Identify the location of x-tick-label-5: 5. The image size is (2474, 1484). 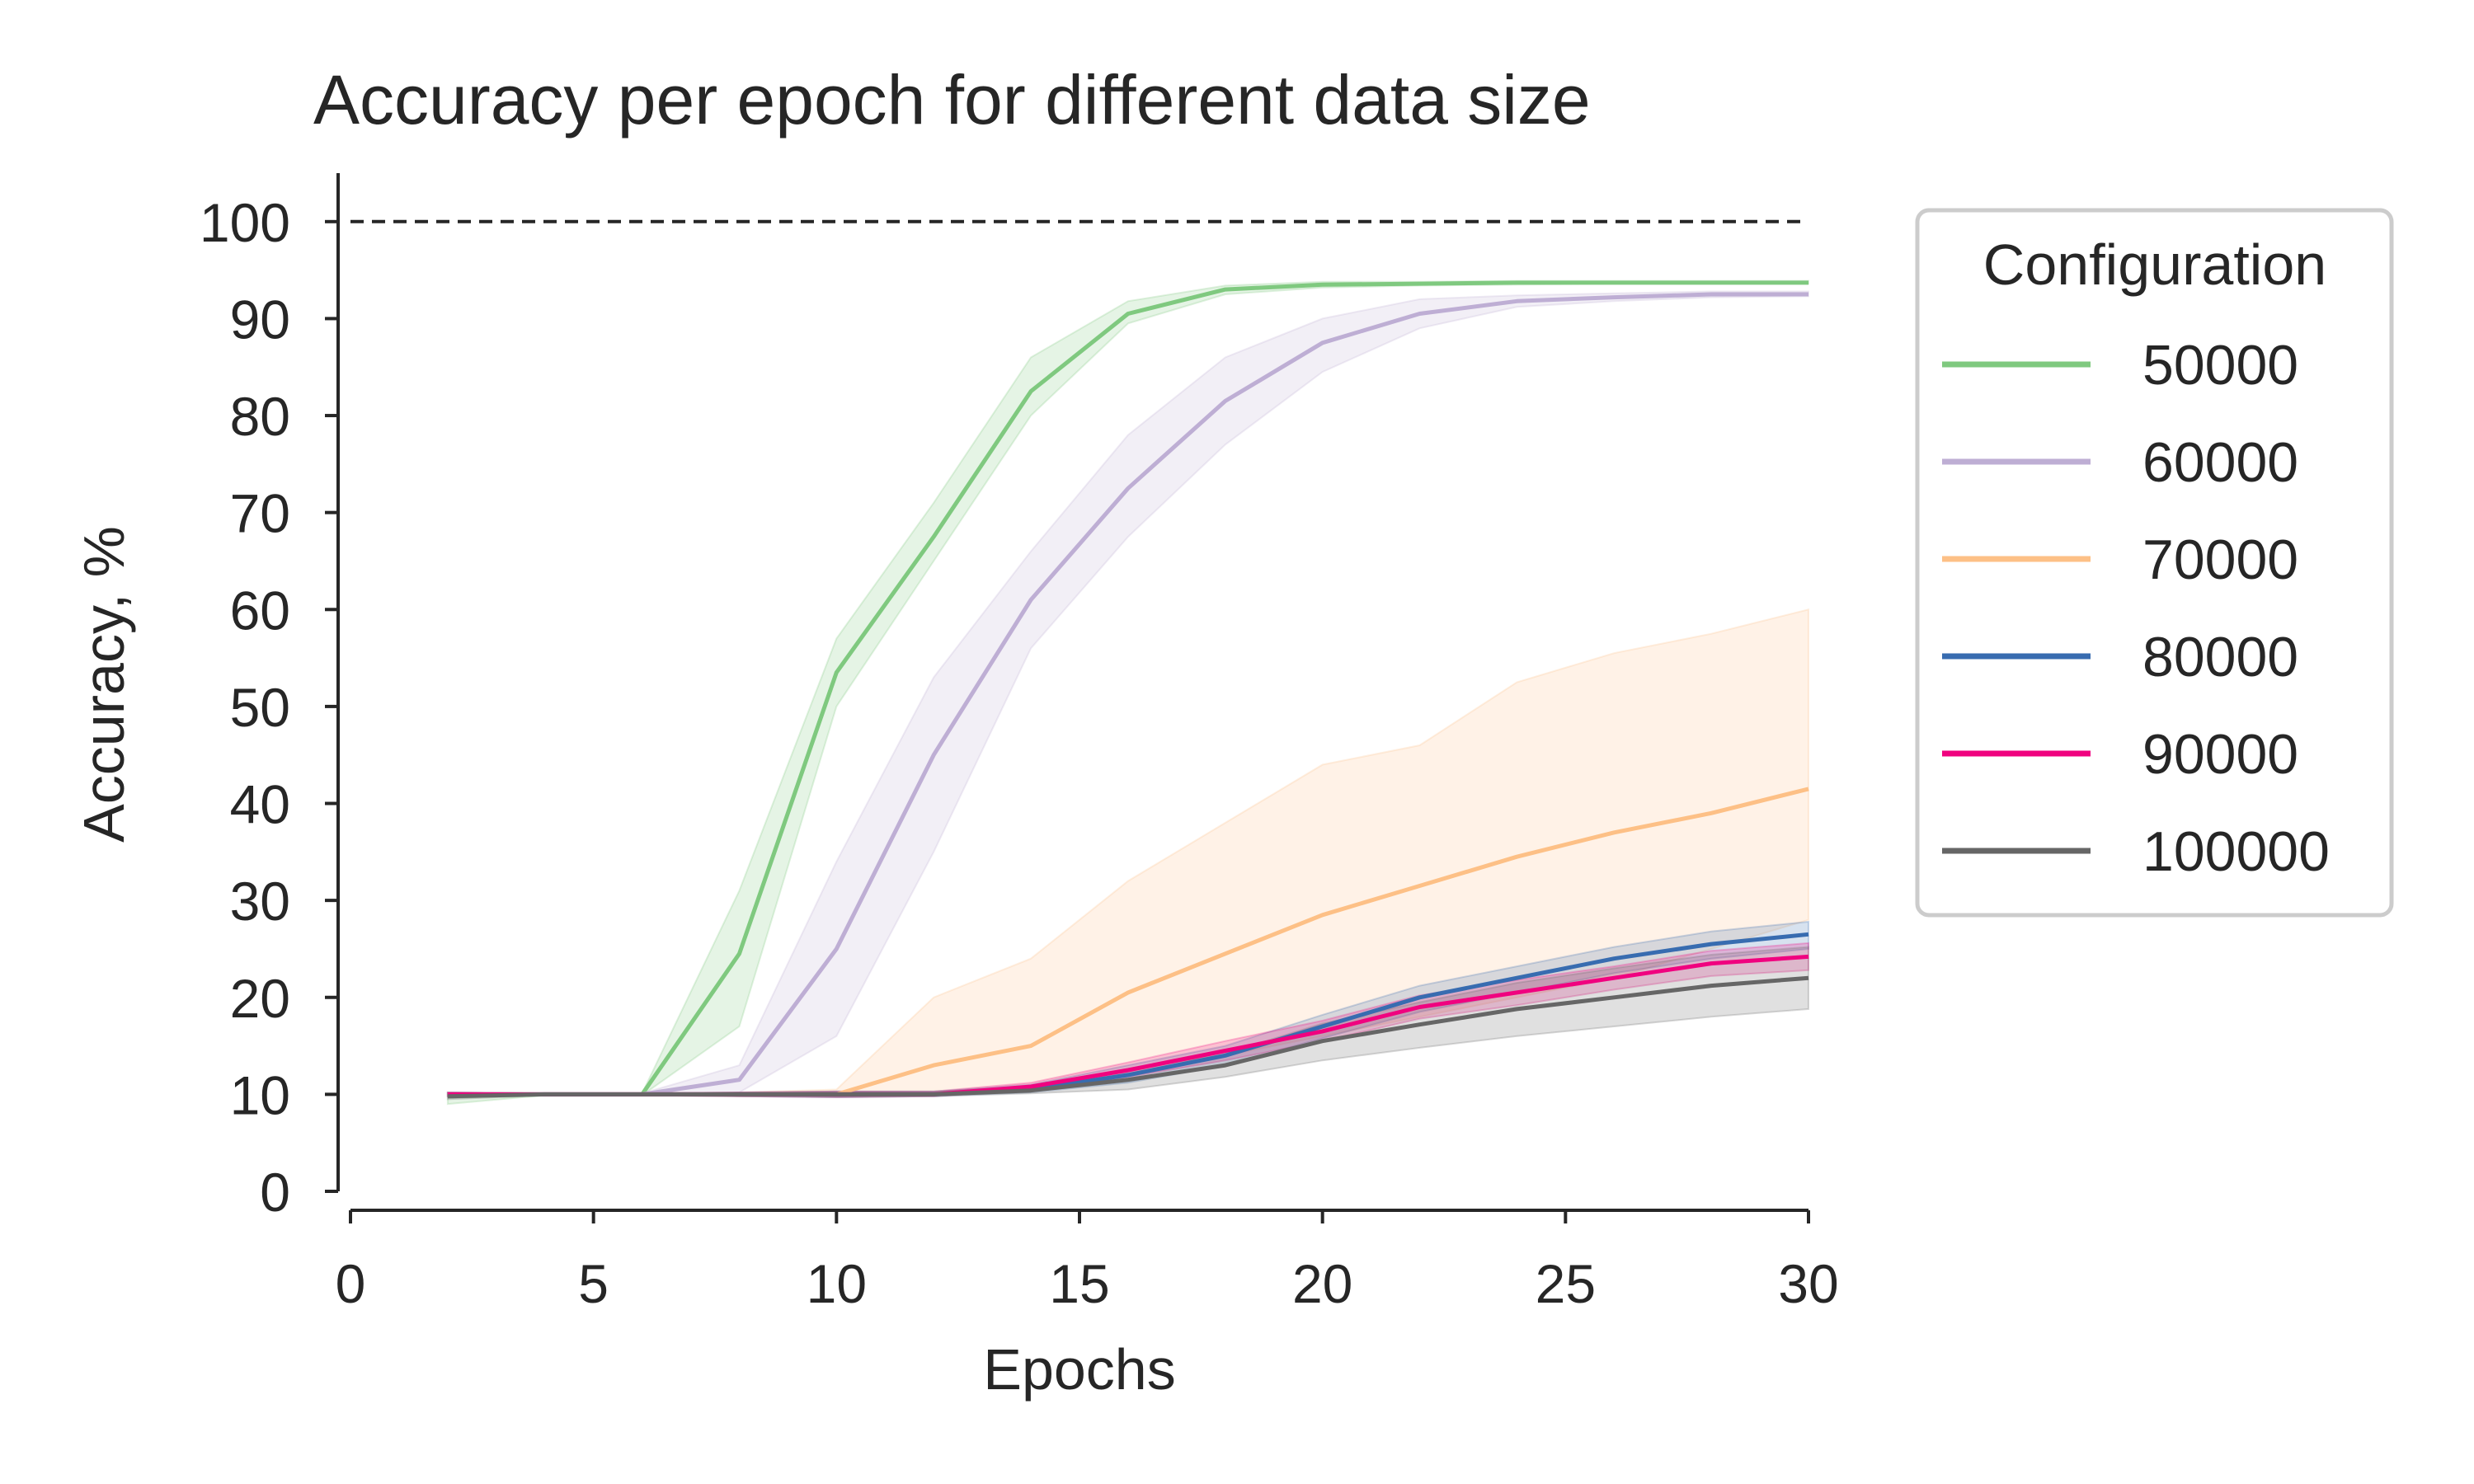
(593, 1283).